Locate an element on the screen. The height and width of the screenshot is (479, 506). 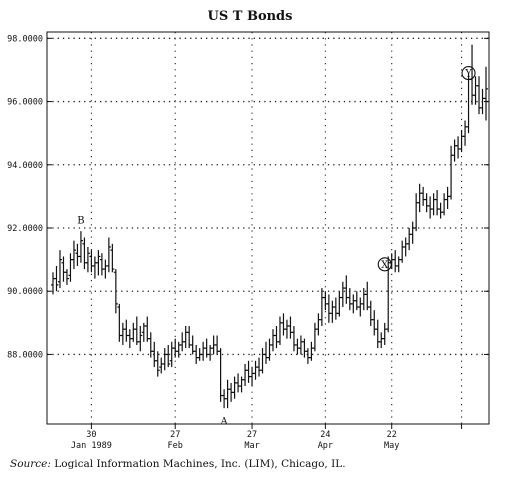
source-prefix: Source: is located at coordinates (30, 464).